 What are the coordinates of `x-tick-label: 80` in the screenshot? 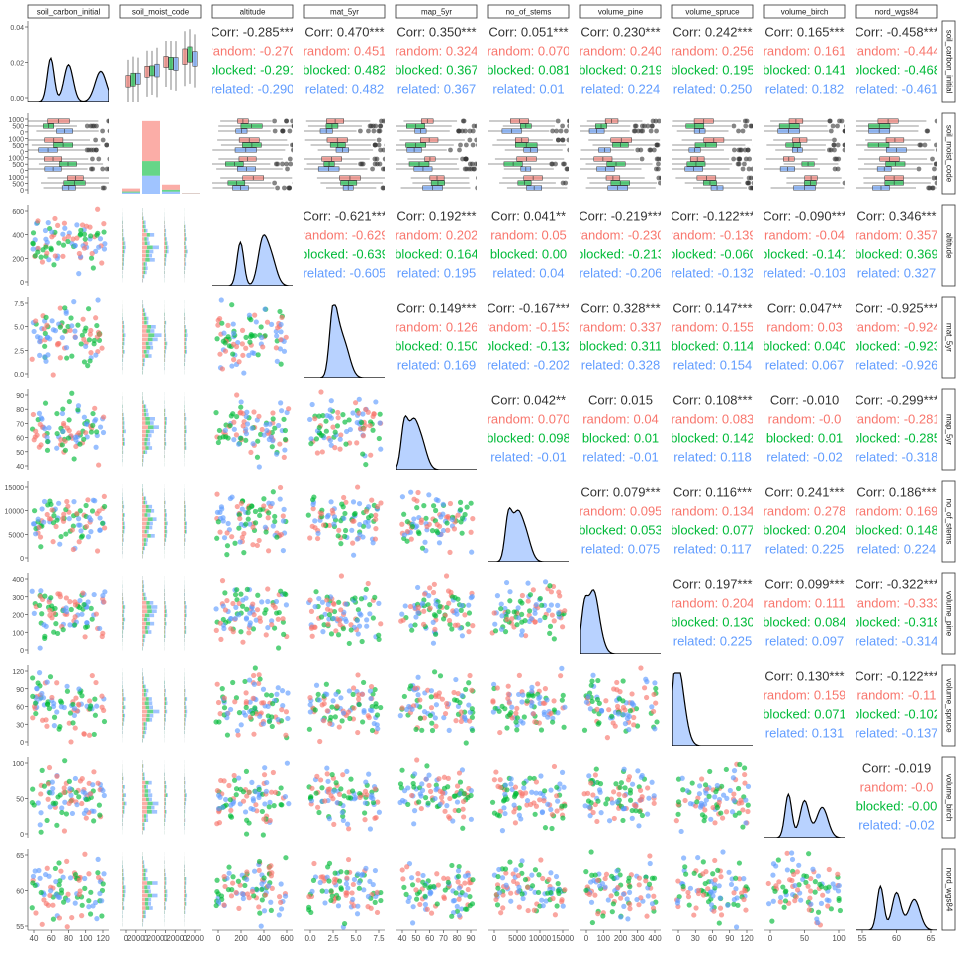 It's located at (68, 938).